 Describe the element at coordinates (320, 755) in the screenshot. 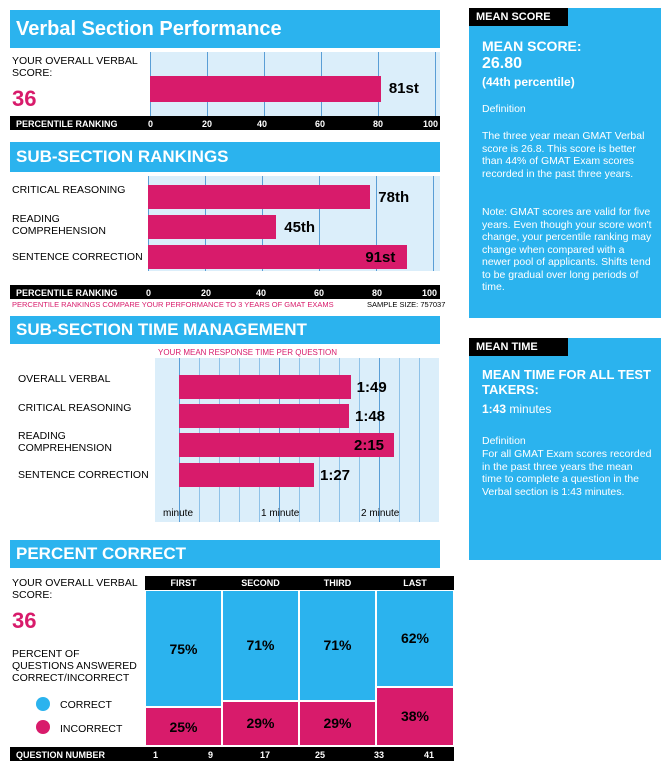

I see `pc-tick: 25` at that location.